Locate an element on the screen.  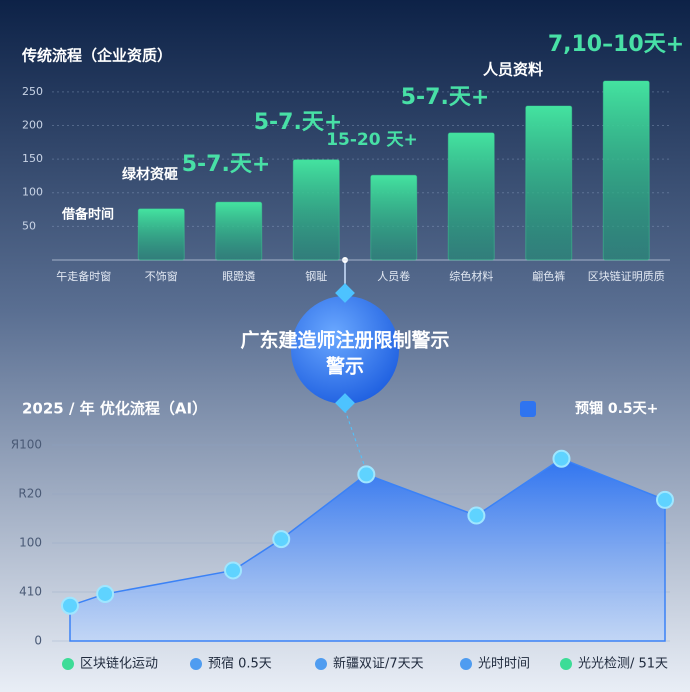
y-tick-label: 200 is located at coordinates (32, 124).